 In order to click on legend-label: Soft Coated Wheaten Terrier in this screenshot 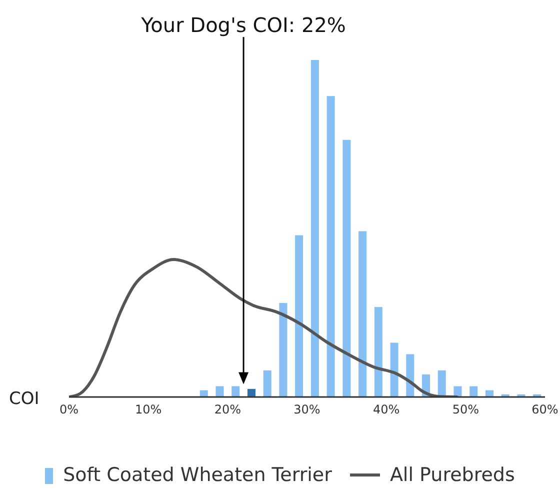, I will do `click(197, 475)`.